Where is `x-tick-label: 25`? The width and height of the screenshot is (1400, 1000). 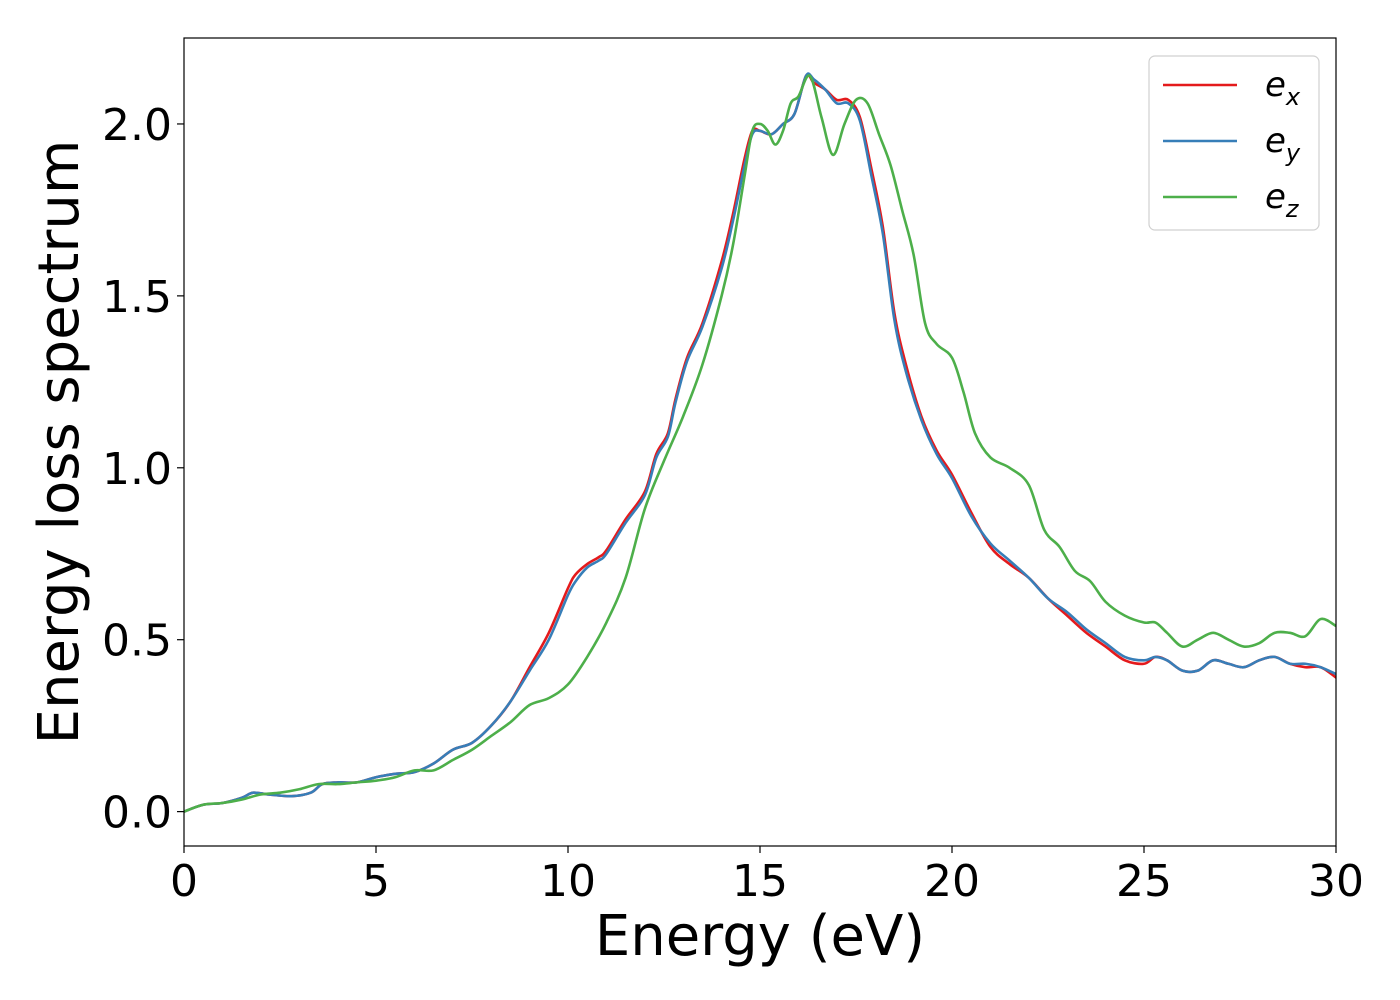
x-tick-label: 25 is located at coordinates (1144, 881).